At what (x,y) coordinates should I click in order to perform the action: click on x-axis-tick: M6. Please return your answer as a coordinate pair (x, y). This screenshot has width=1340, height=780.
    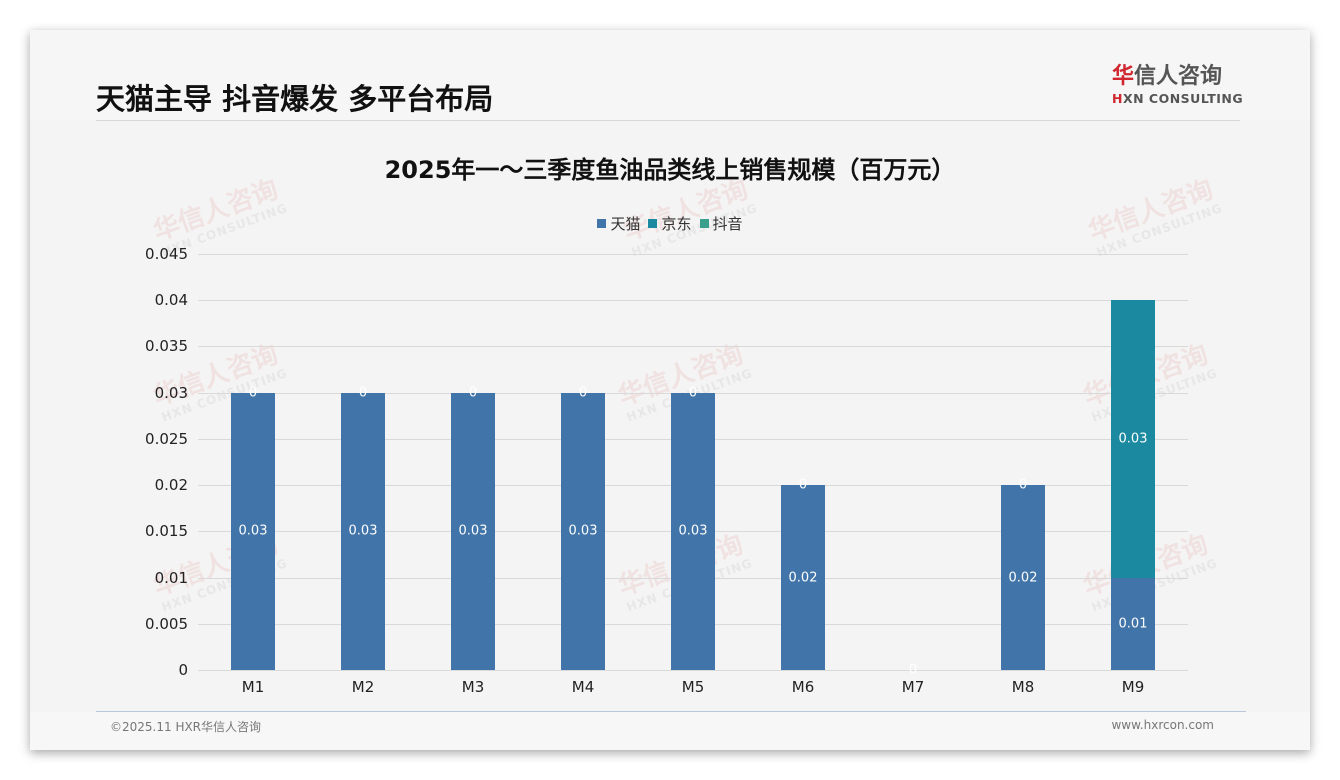
    Looking at the image, I should click on (803, 687).